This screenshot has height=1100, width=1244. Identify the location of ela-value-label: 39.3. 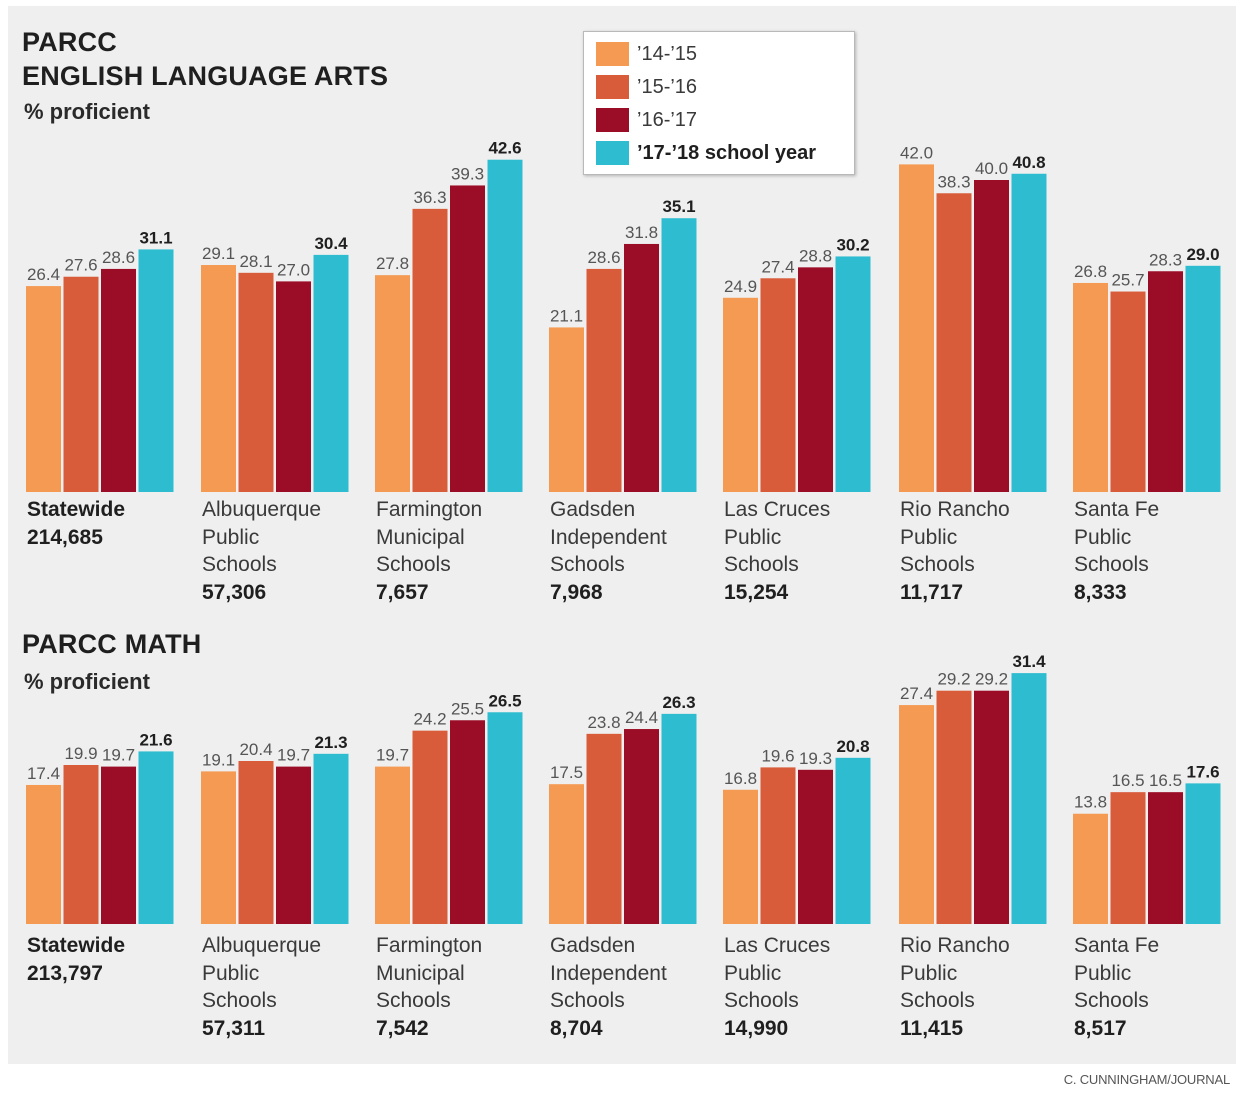
(467, 173).